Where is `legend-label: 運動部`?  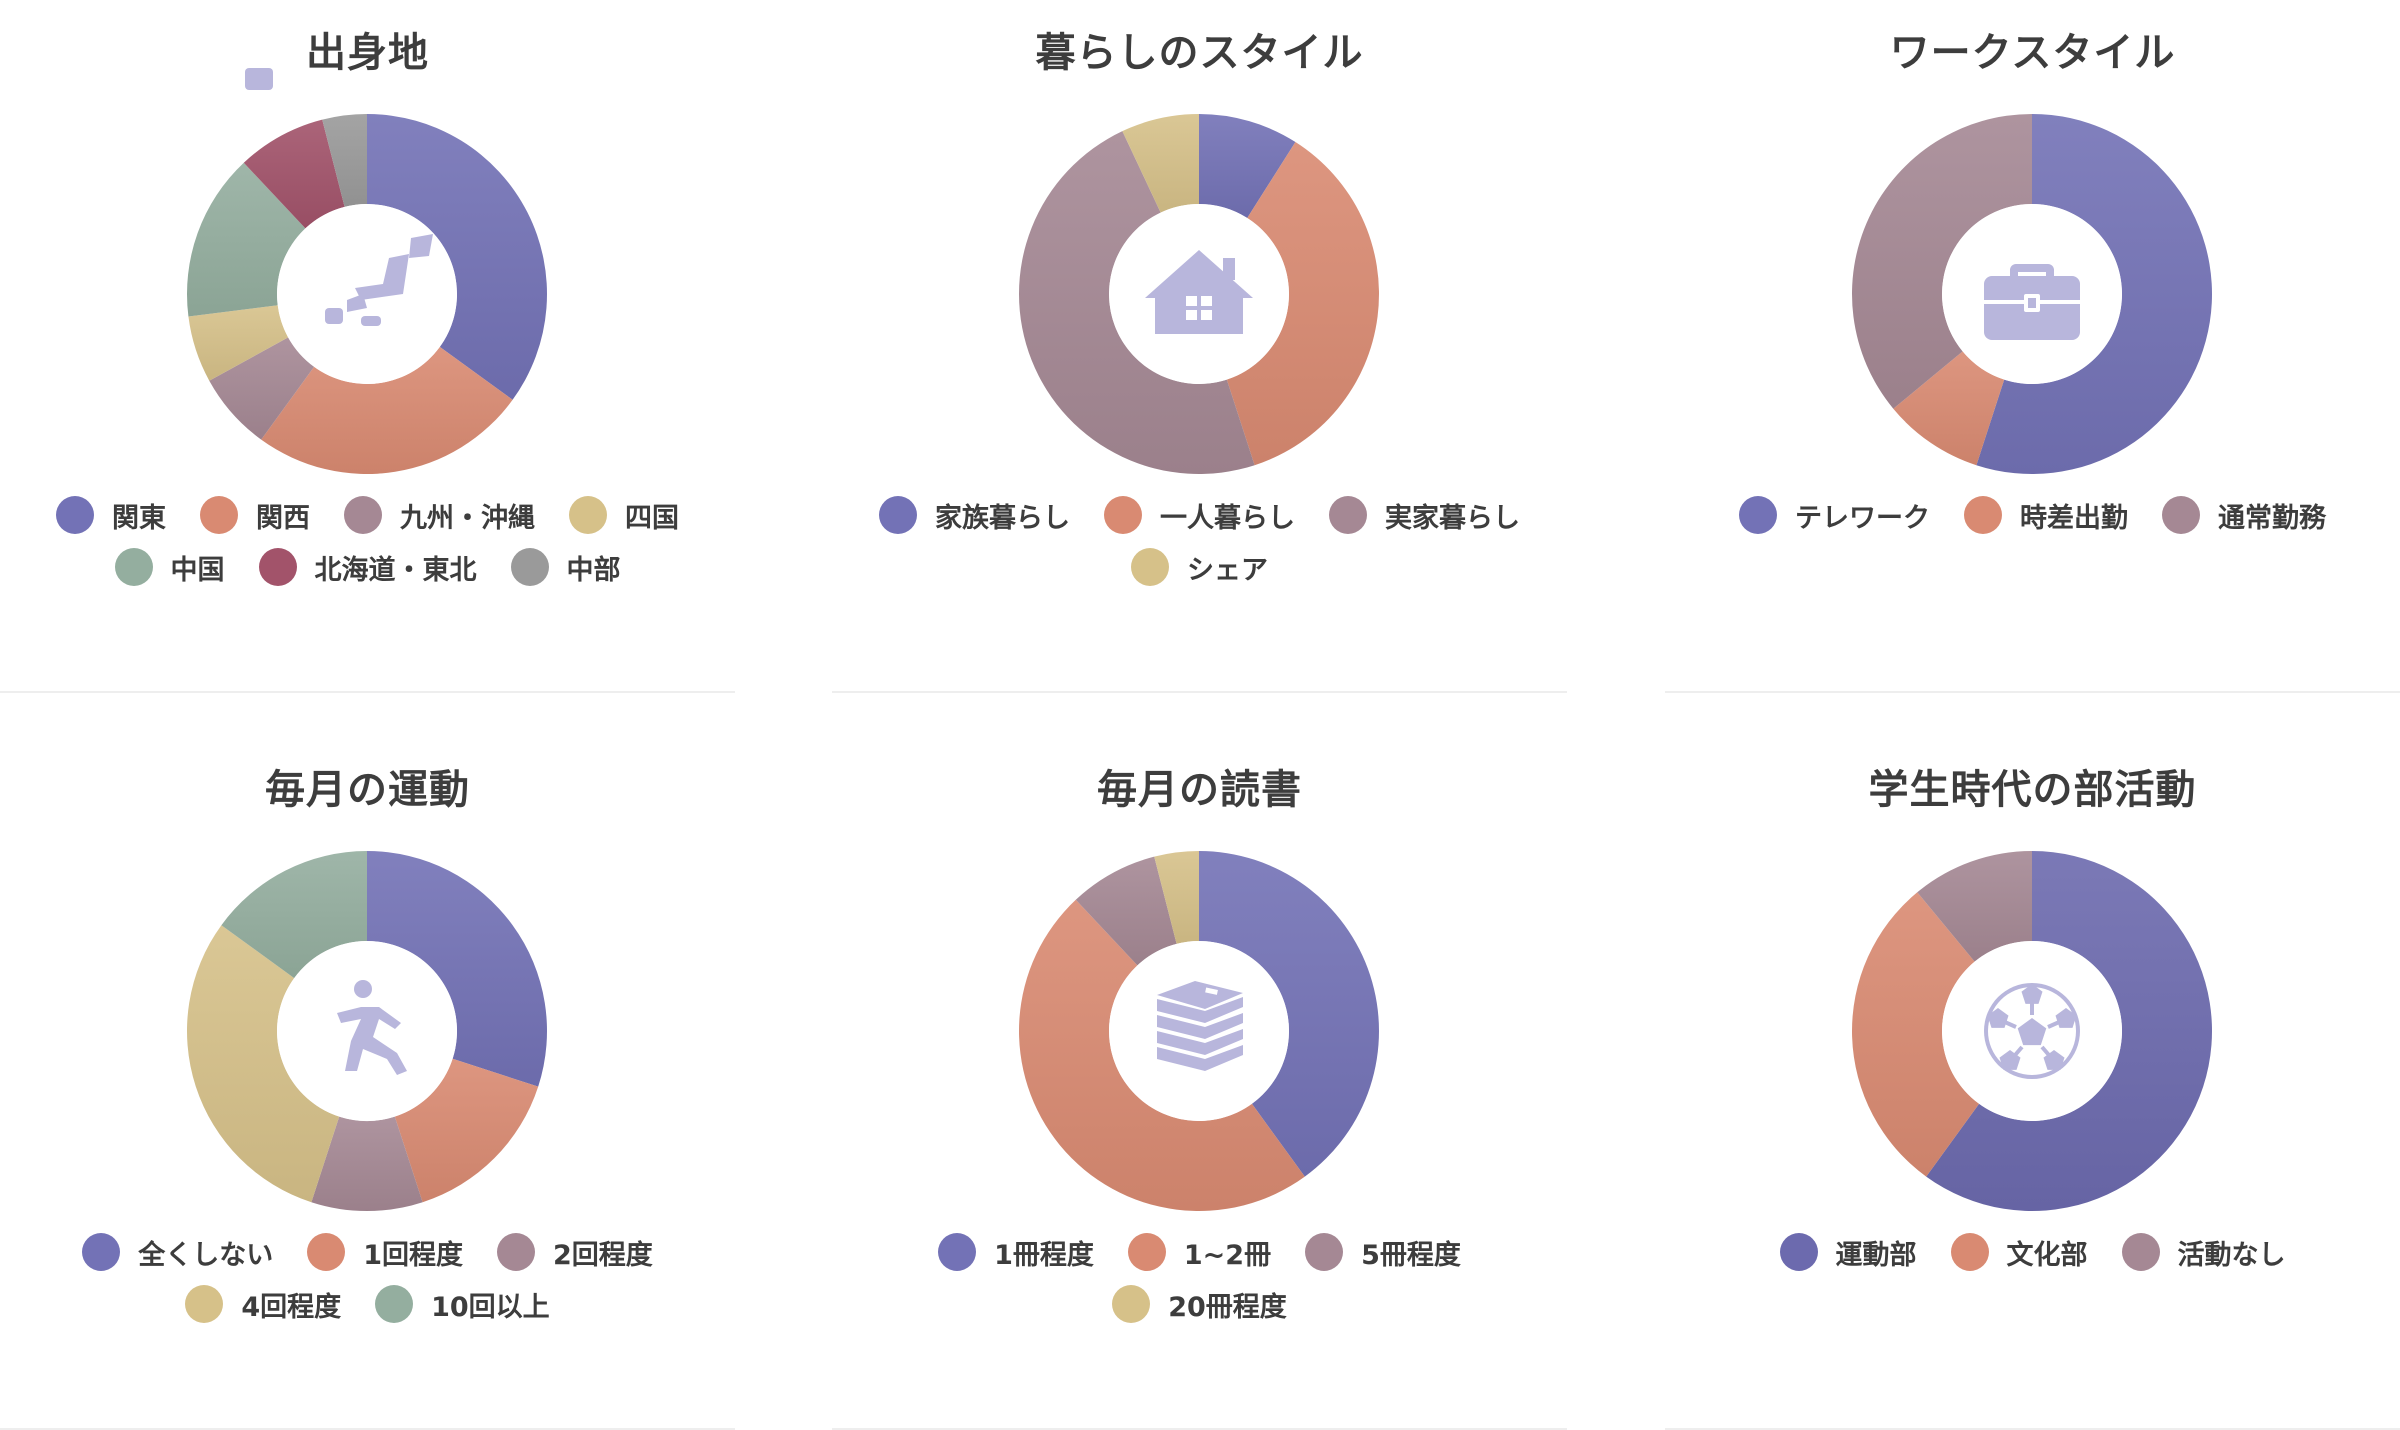 legend-label: 運動部 is located at coordinates (1876, 1255).